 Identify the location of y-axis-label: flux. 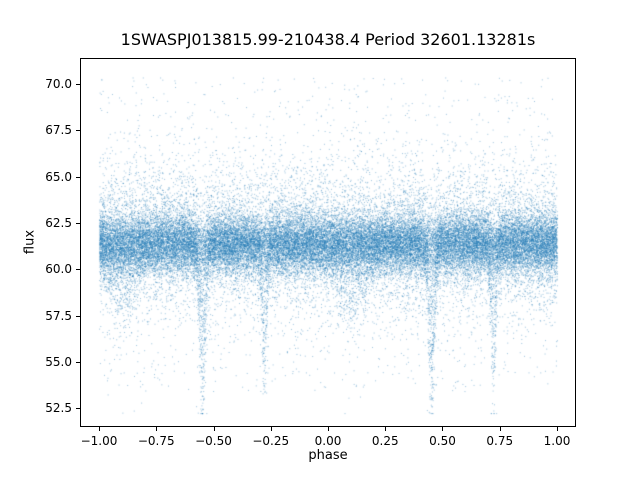
(30, 242).